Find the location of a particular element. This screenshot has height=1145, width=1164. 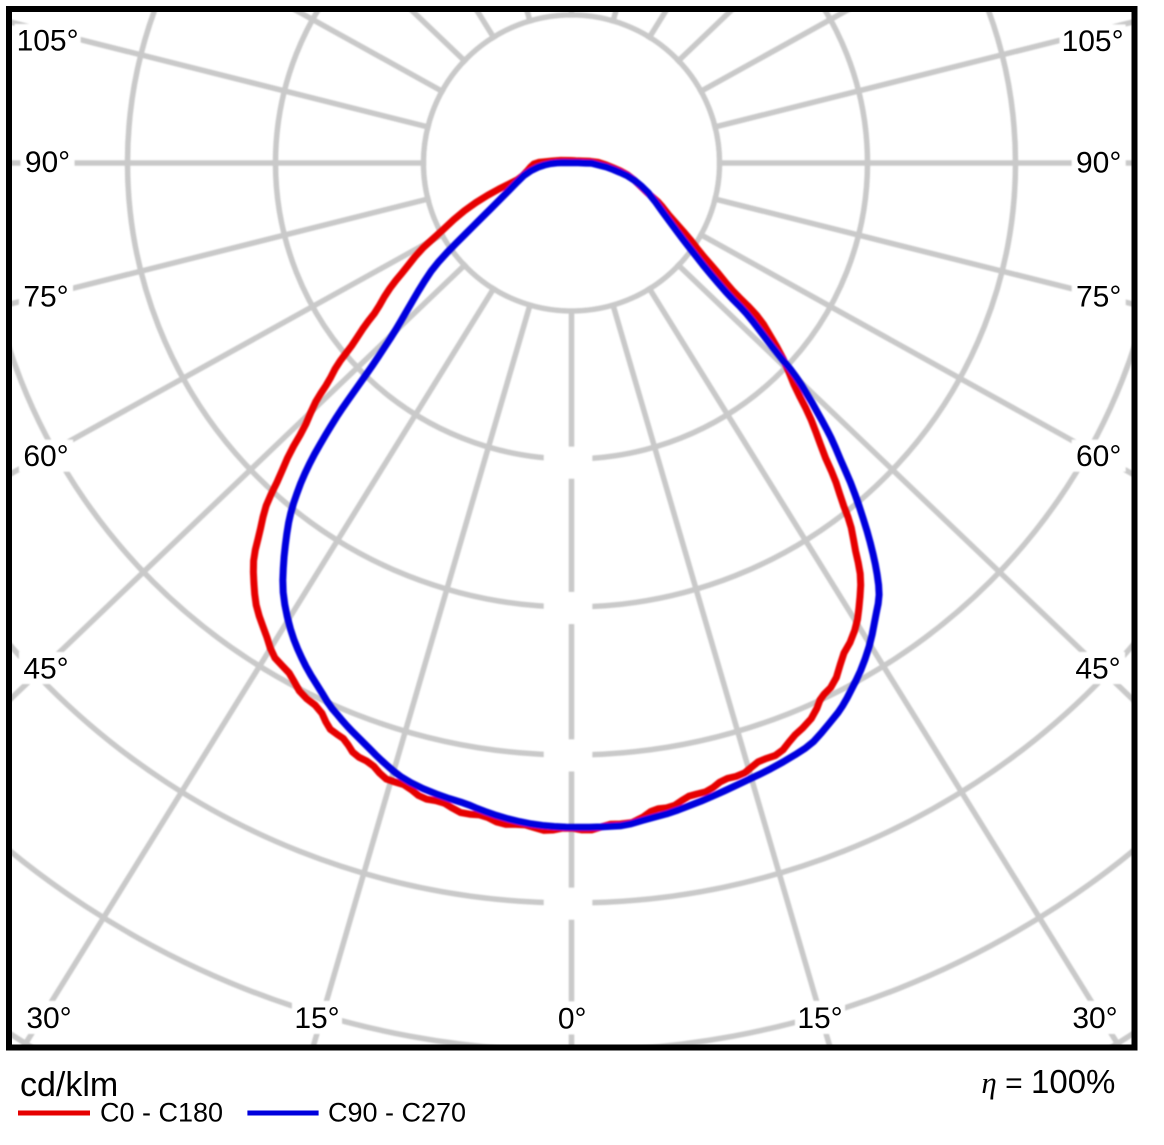

svg-text: C90 - C270 is located at coordinates (397, 1113).